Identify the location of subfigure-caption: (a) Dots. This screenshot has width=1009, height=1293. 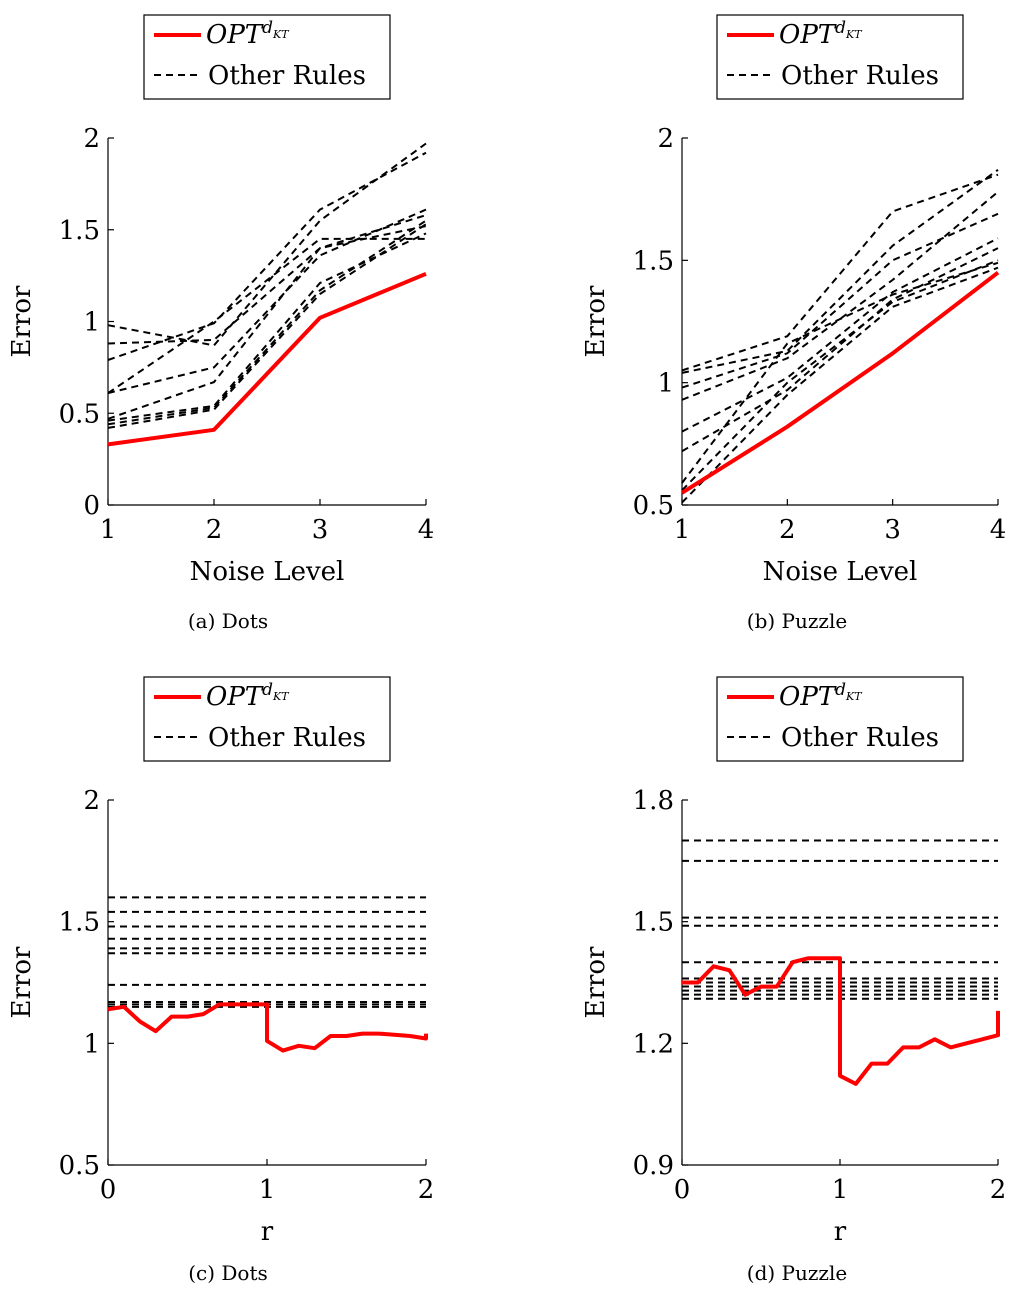
(228, 621).